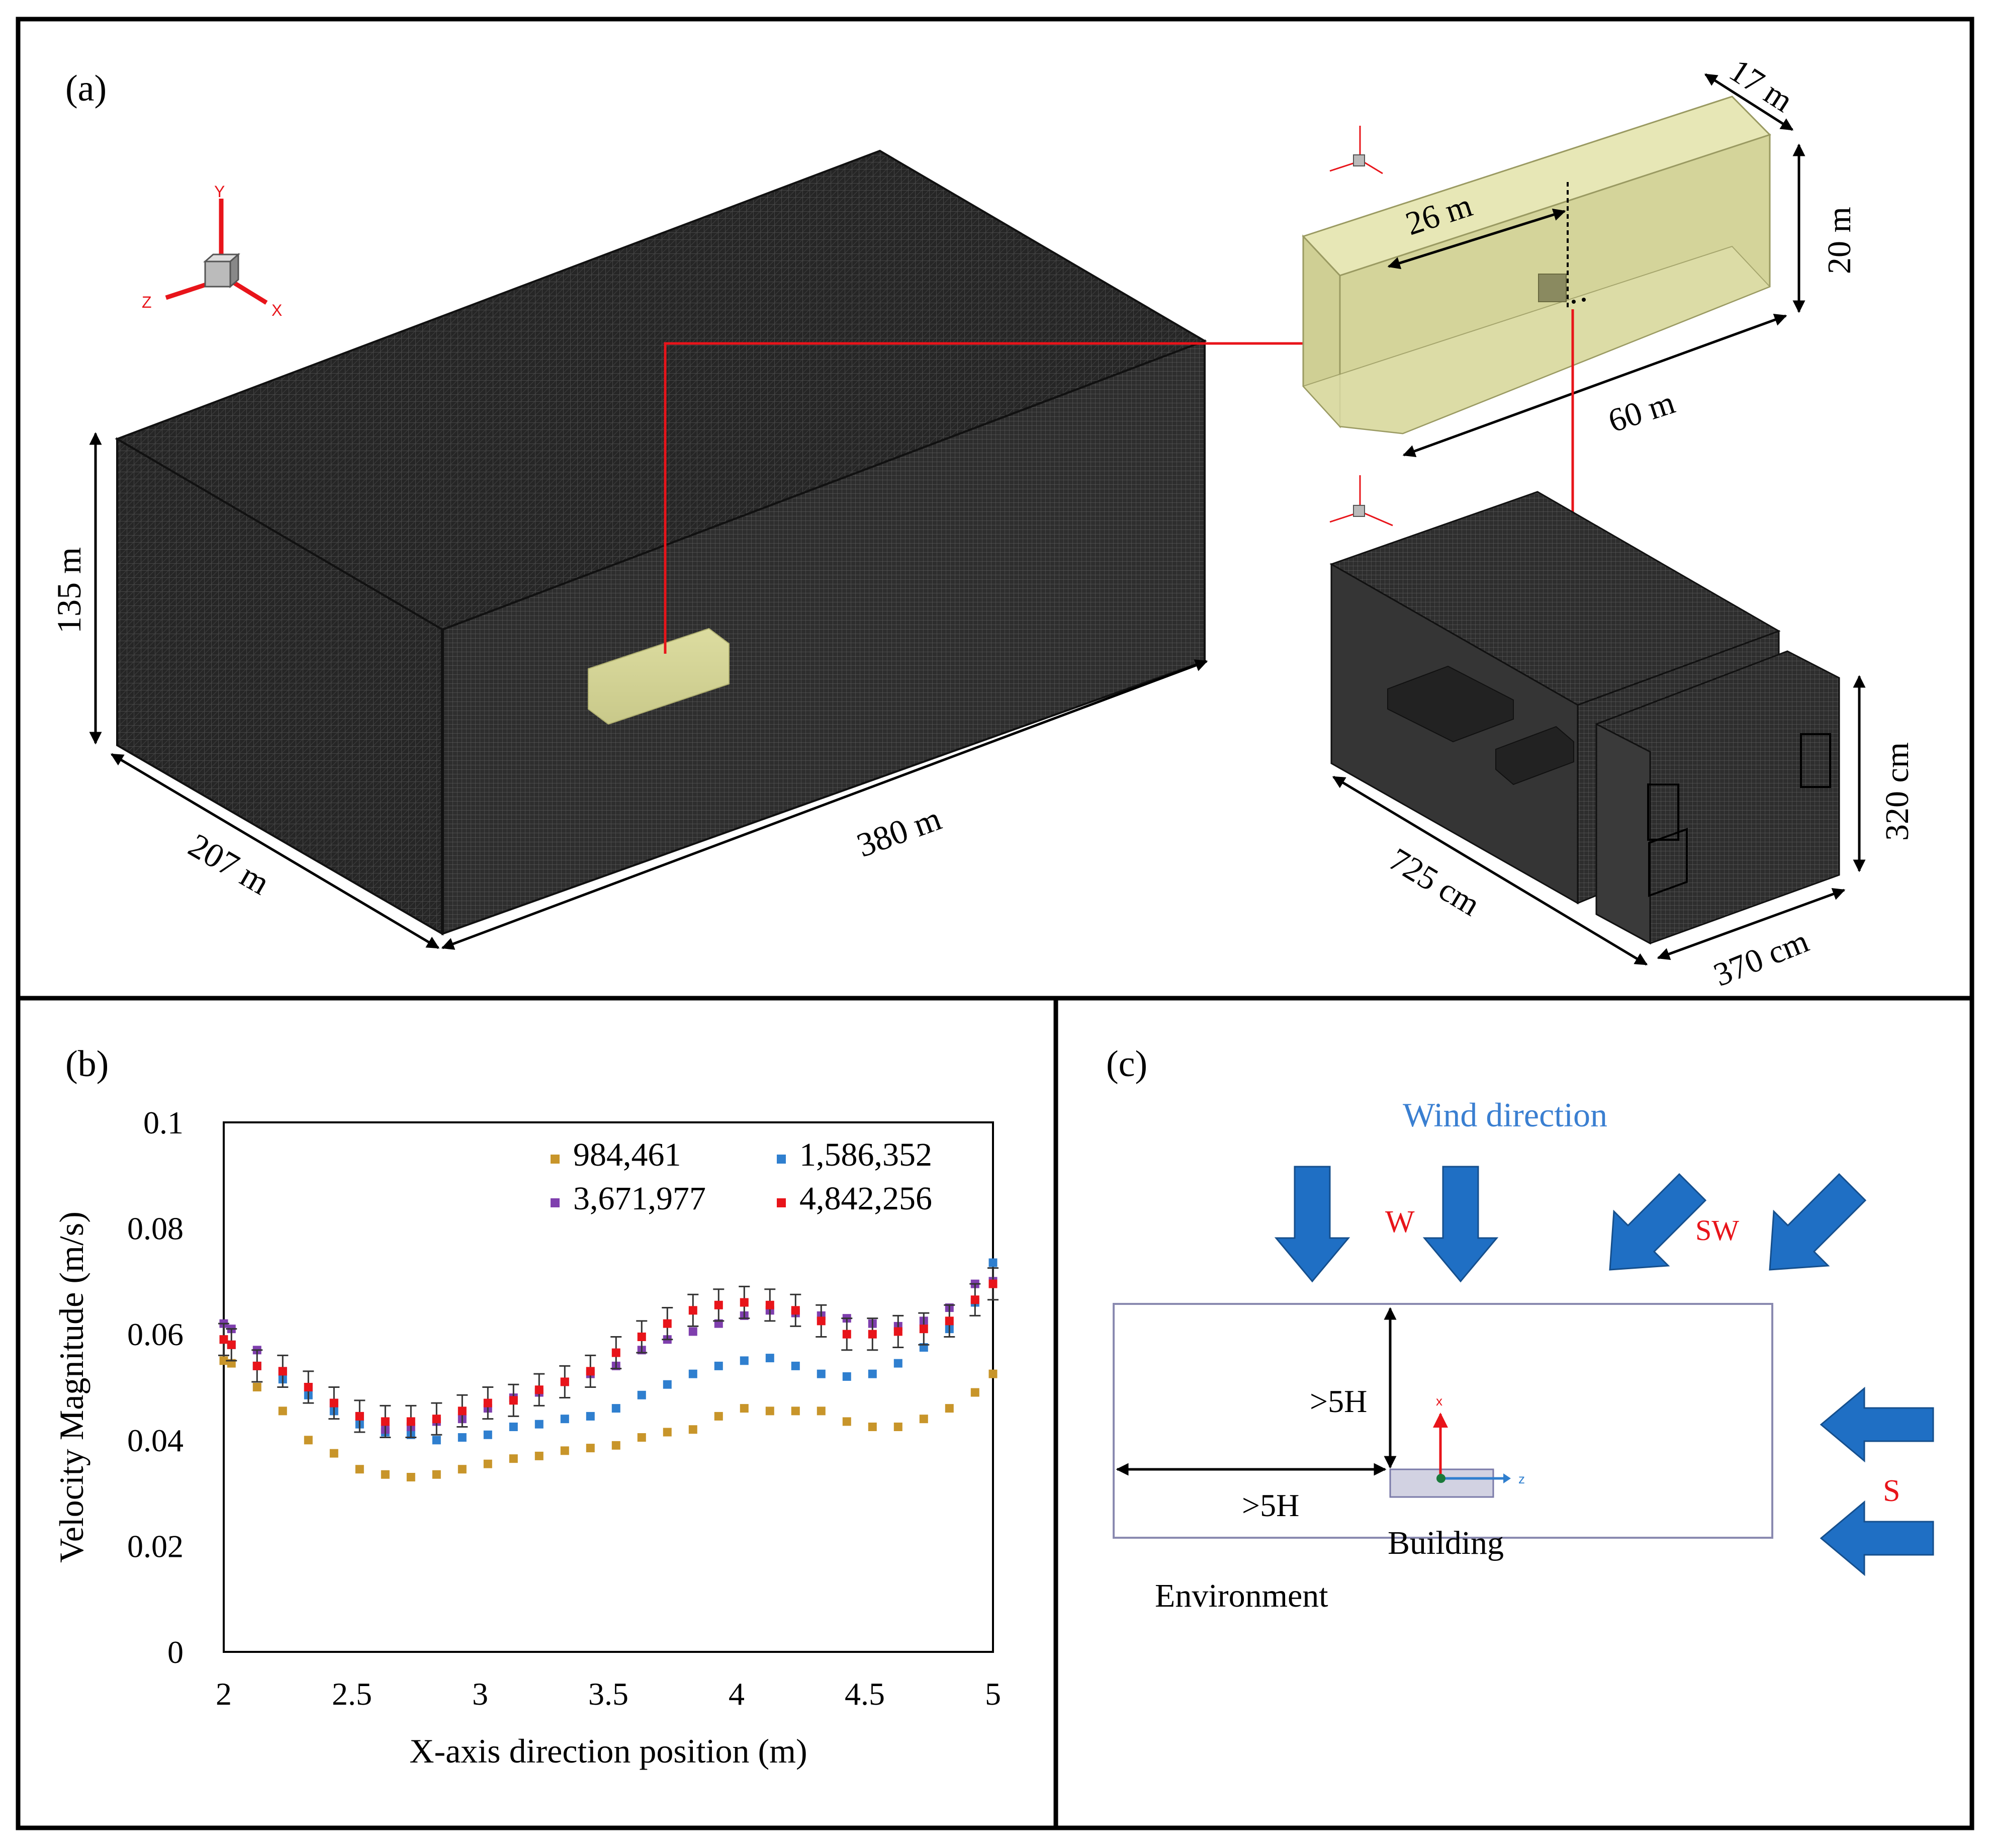  Describe the element at coordinates (86, 89) in the screenshot. I see `panel-a-label: (a)` at that location.